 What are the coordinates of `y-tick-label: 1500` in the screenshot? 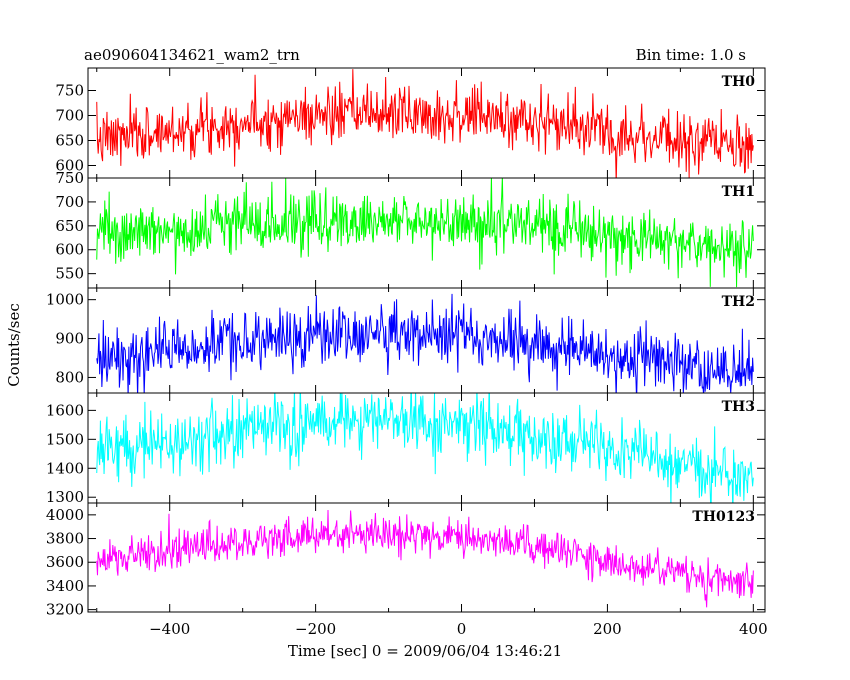 It's located at (65, 439).